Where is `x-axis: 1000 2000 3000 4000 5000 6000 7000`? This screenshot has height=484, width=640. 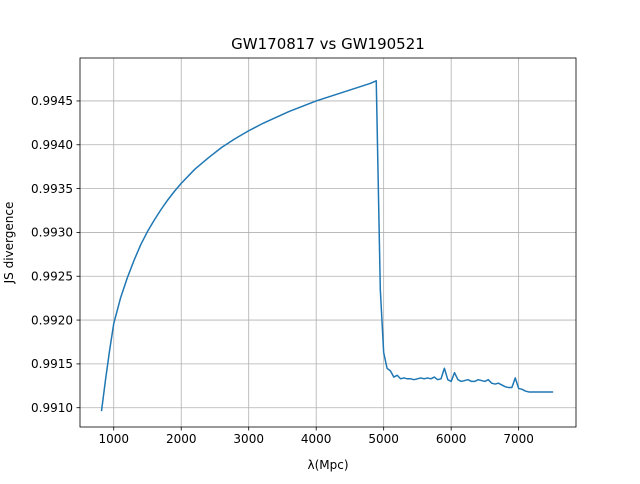
x-axis: 1000 2000 3000 4000 5000 6000 7000 is located at coordinates (316, 436).